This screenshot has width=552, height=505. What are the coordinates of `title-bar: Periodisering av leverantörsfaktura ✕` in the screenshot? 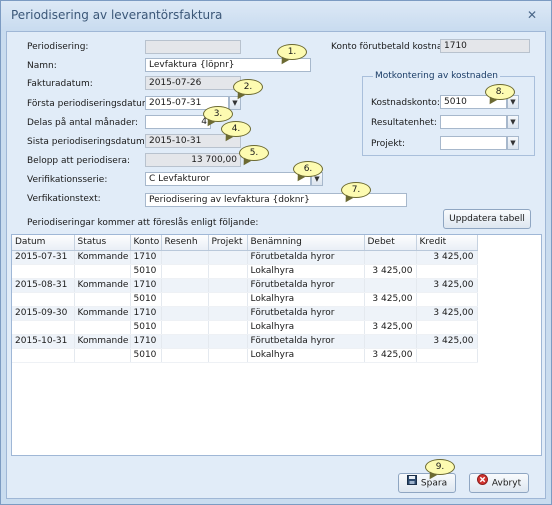 It's located at (276, 16).